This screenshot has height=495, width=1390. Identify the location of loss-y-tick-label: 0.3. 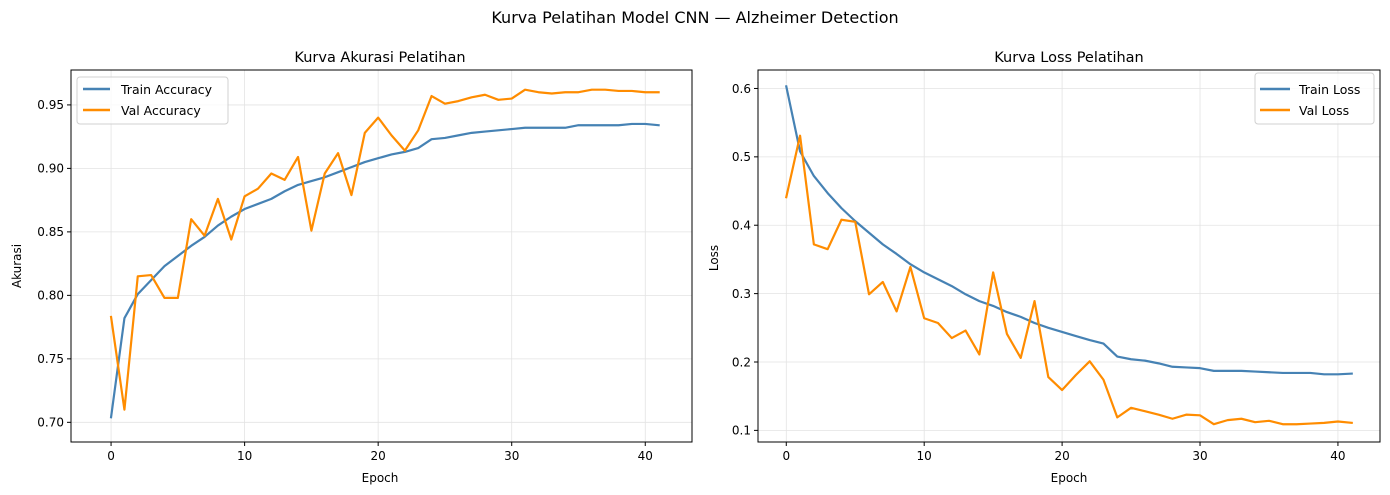
(741, 294).